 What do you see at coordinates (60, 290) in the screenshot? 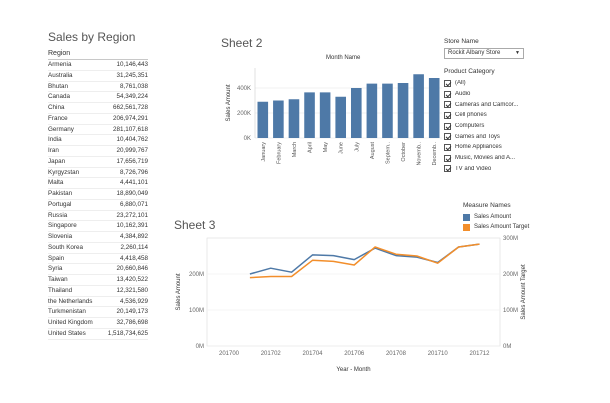
I see `region-name: Thailand` at bounding box center [60, 290].